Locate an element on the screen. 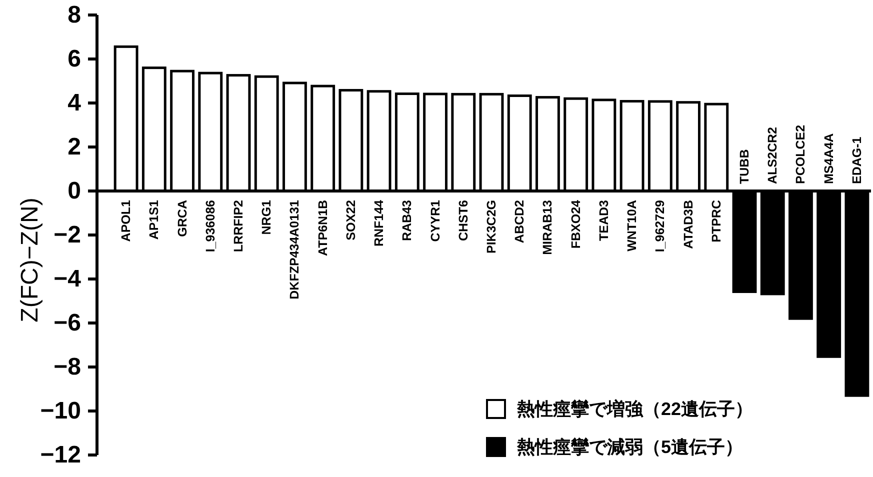  x-tick-label: WNT10A is located at coordinates (632, 226).